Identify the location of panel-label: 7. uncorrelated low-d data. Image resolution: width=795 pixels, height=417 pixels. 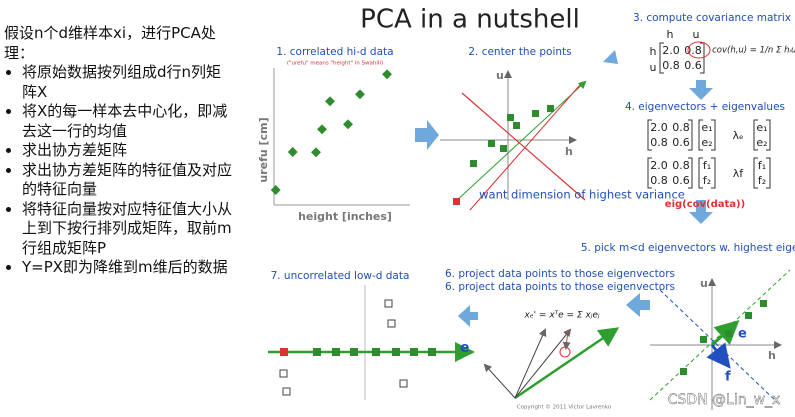
(340, 276).